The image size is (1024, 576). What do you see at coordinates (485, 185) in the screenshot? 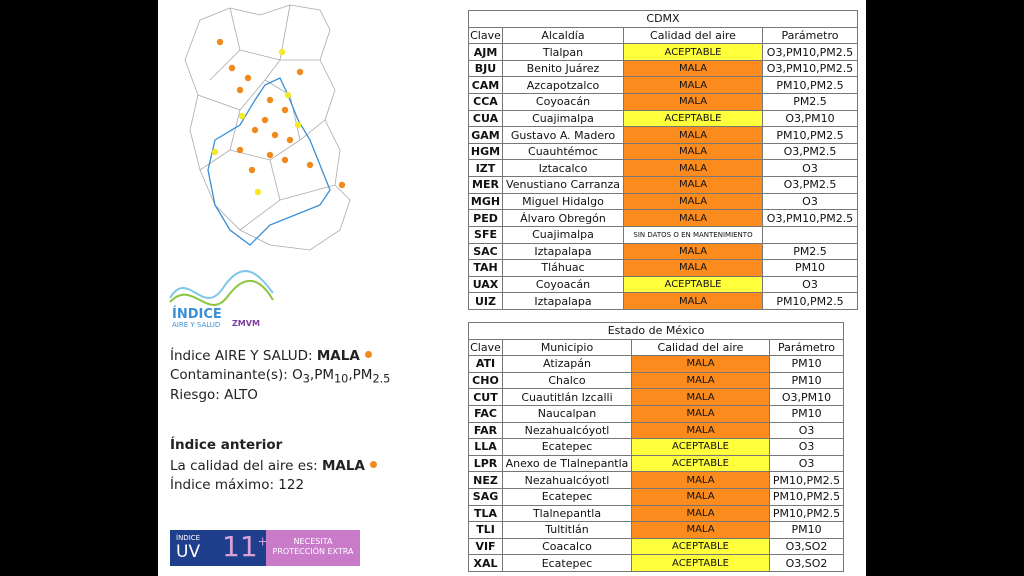
I see `station-code: MER` at bounding box center [485, 185].